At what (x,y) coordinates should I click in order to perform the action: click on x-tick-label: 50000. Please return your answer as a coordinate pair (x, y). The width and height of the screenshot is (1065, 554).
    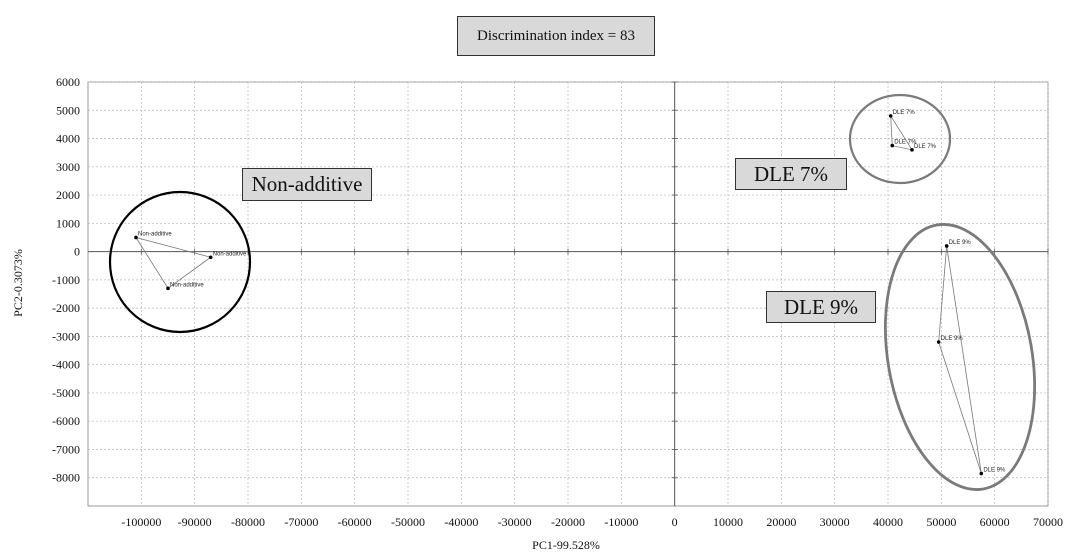
    Looking at the image, I should click on (941, 522).